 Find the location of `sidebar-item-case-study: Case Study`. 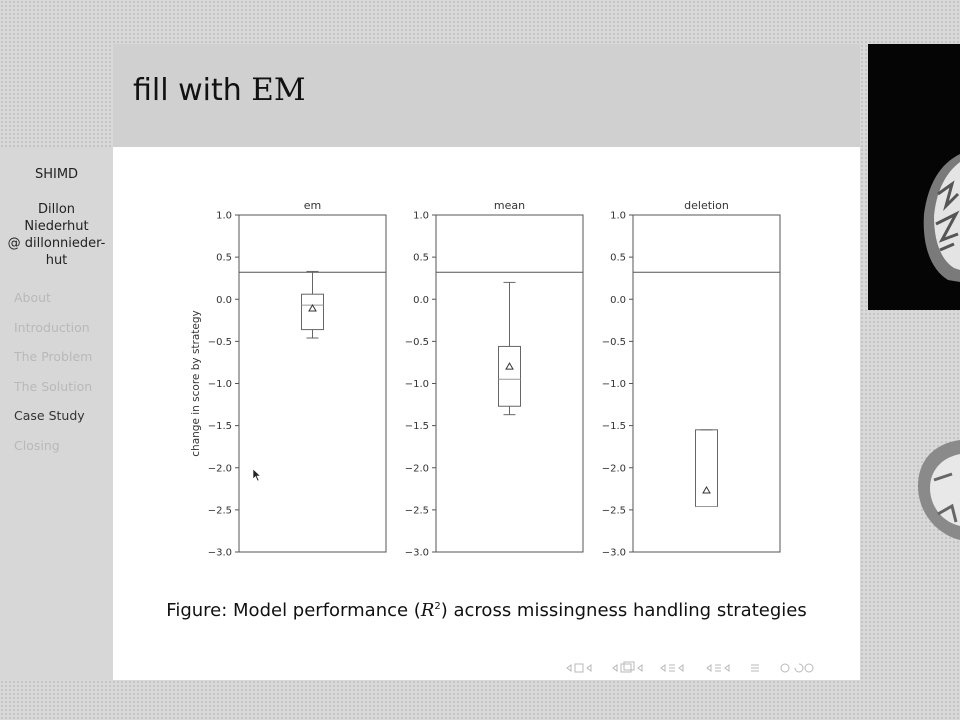

sidebar-item-case-study: Case Study is located at coordinates (49, 416).